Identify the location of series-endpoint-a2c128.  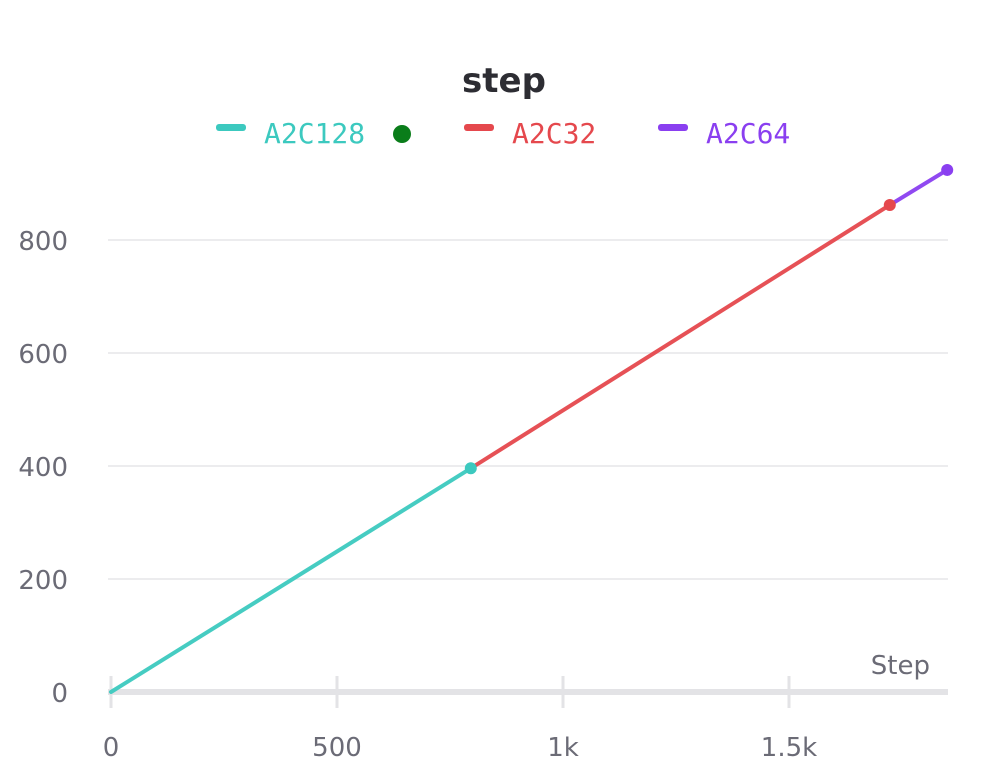
(470, 468).